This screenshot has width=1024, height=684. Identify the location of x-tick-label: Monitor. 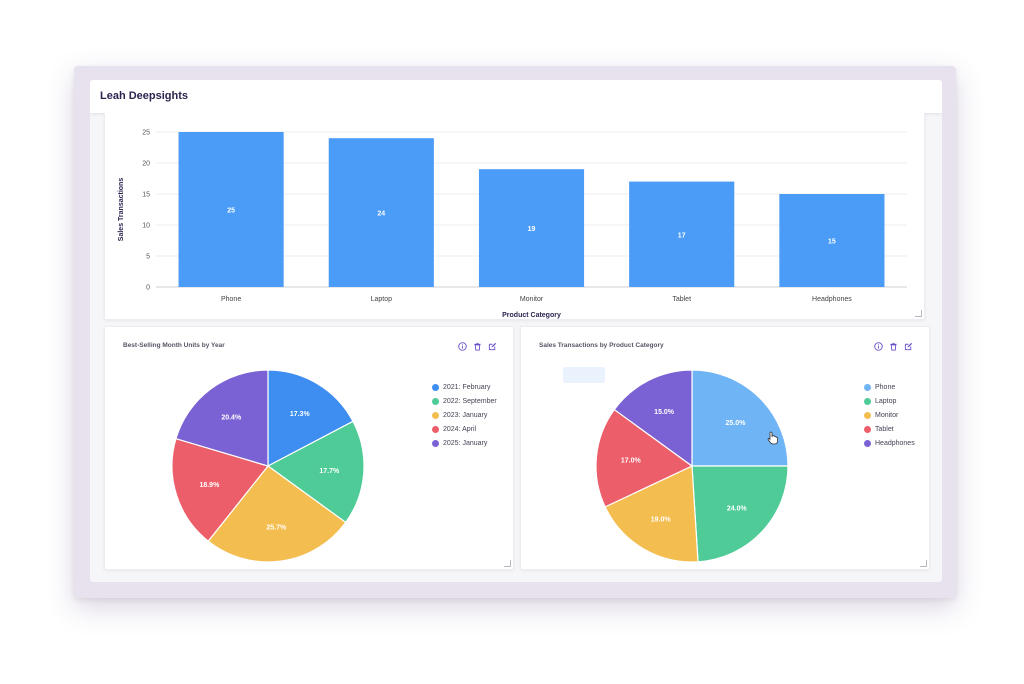
(532, 299).